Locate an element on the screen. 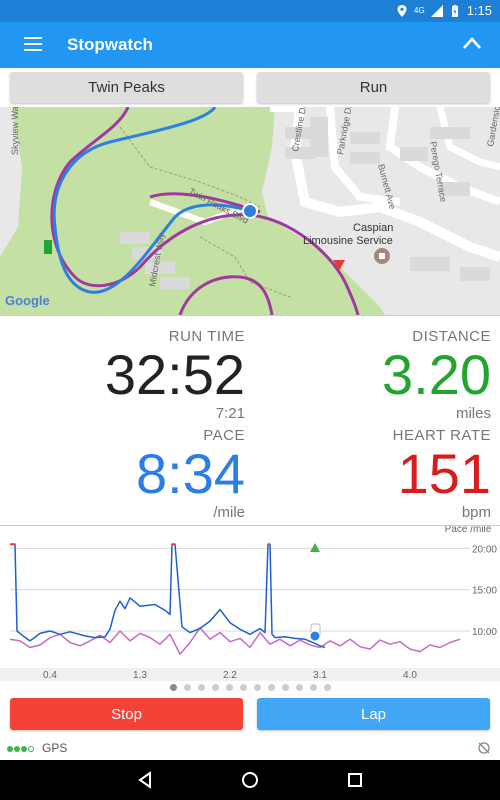 Image resolution: width=500 pixels, height=800 pixels. x-tick-label: 0.4 is located at coordinates (50, 675).